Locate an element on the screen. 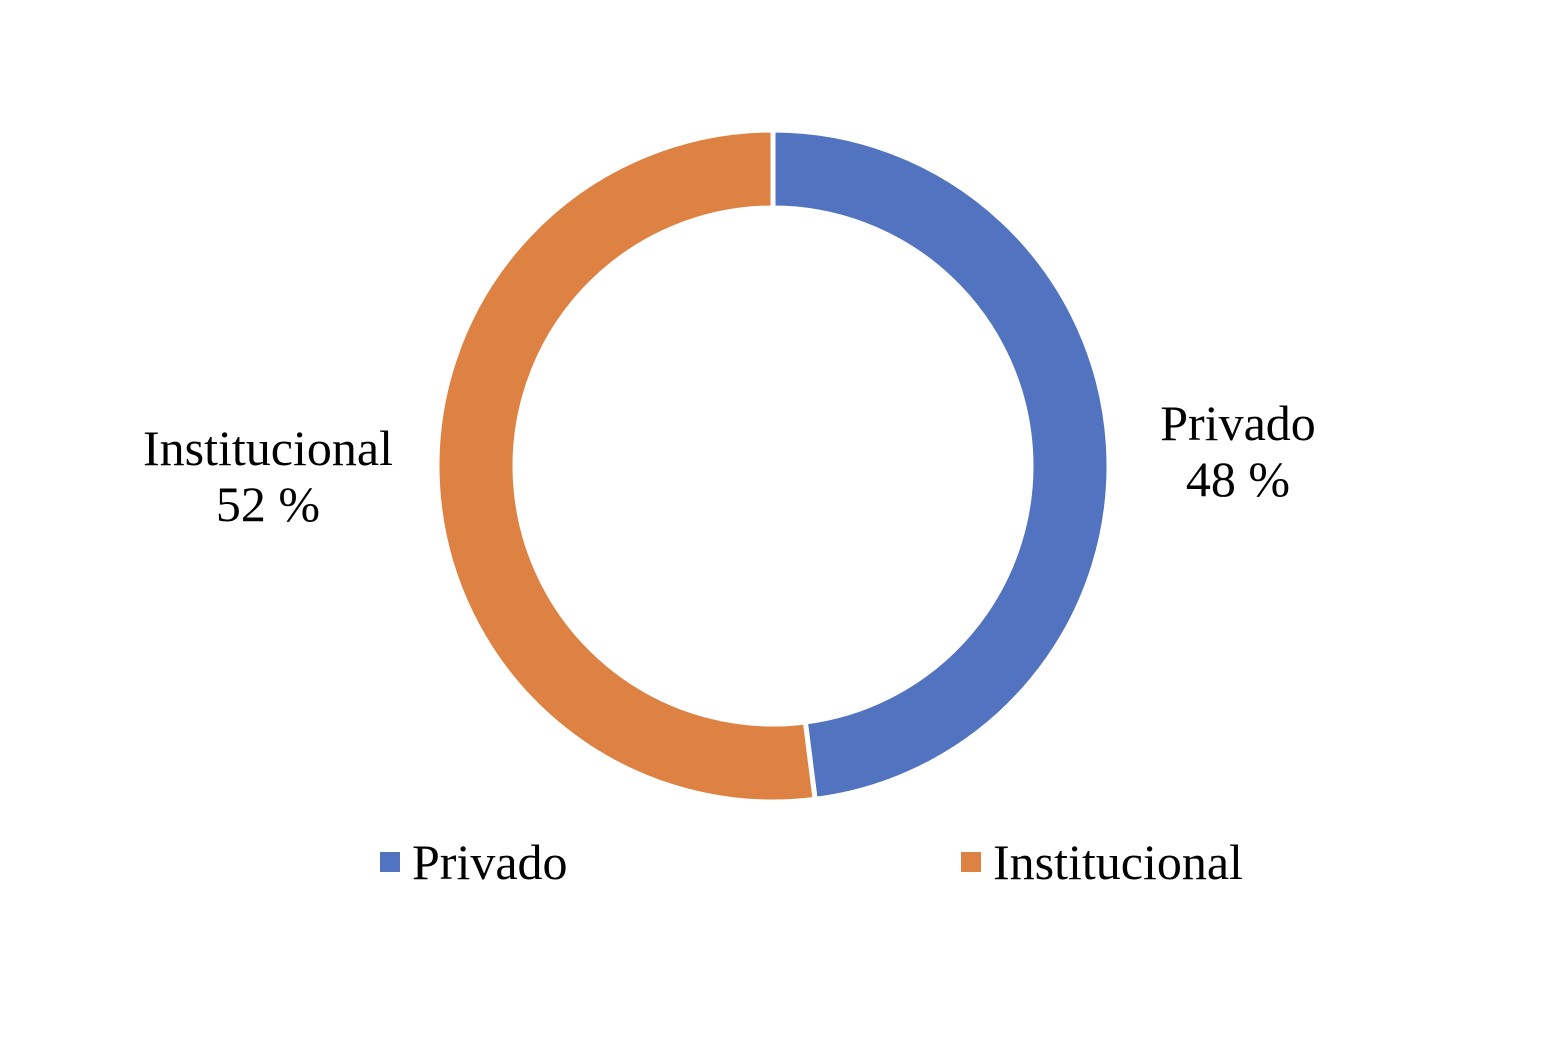 The width and height of the screenshot is (1546, 1042). legend-item-privado: Privado is located at coordinates (474, 862).